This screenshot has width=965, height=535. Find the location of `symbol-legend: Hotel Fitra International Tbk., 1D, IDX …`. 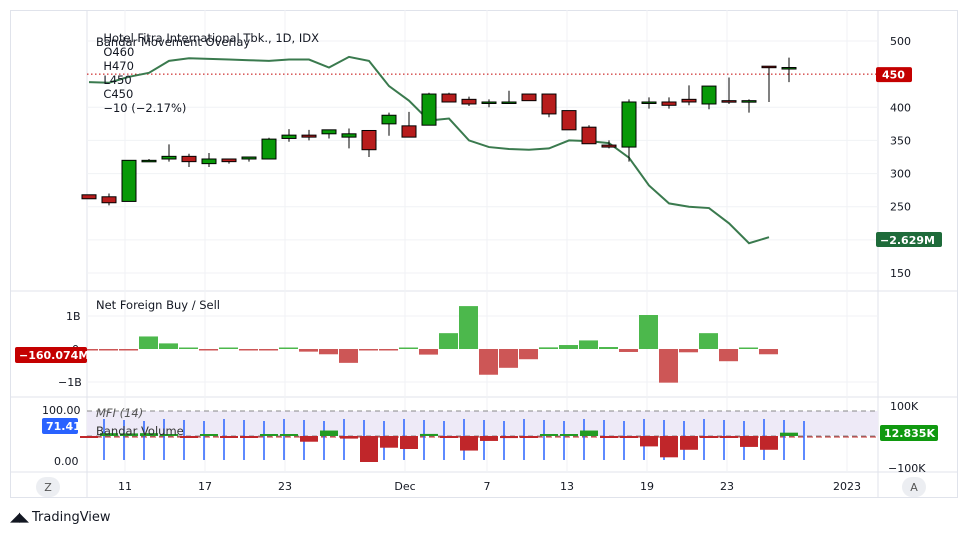

symbol-legend: Hotel Fitra International Tbk., 1D, IDX … is located at coordinates (207, 66).